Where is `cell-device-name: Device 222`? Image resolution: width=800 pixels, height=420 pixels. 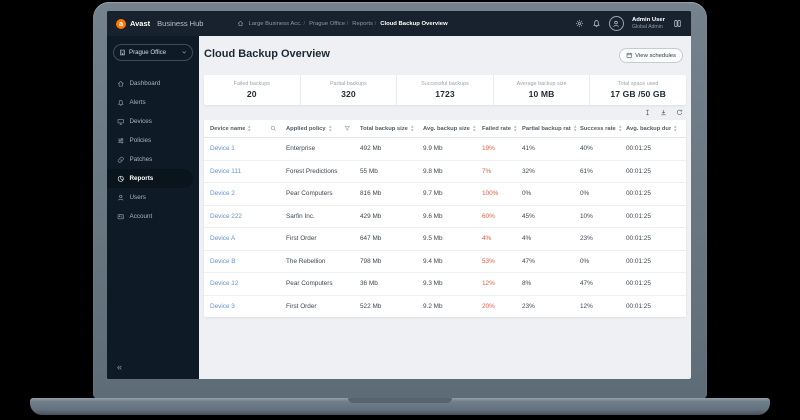 cell-device-name: Device 222 is located at coordinates (226, 216).